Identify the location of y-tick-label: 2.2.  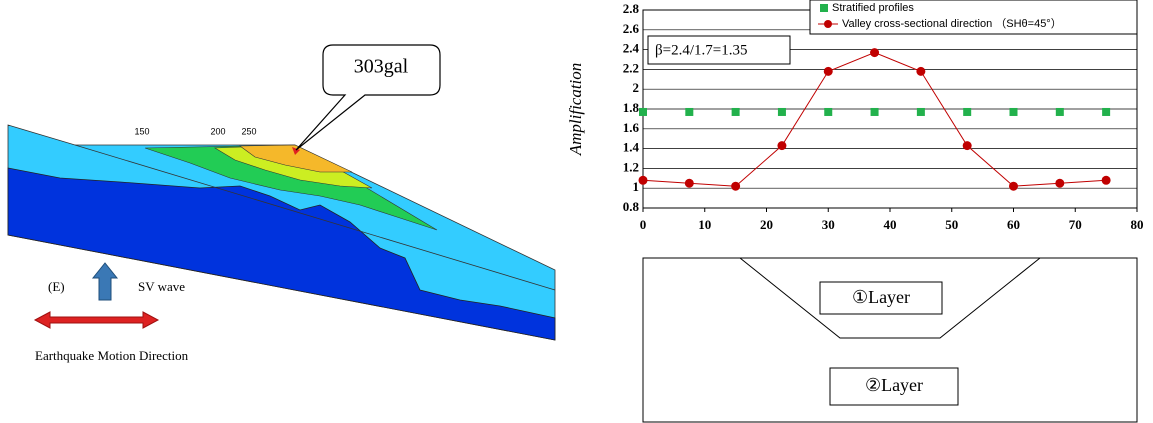
(631, 67).